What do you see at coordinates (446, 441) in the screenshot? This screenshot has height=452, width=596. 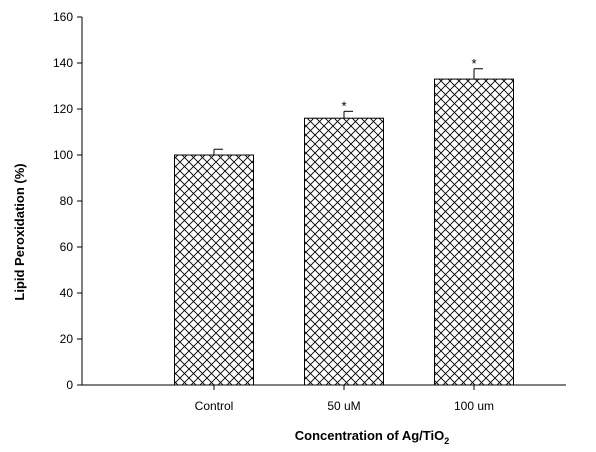 I see `x-axis-title-subscript: 2` at bounding box center [446, 441].